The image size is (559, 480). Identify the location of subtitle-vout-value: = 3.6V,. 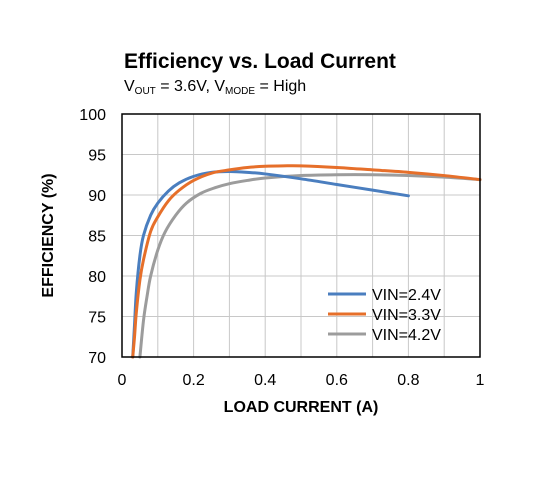
(185, 86).